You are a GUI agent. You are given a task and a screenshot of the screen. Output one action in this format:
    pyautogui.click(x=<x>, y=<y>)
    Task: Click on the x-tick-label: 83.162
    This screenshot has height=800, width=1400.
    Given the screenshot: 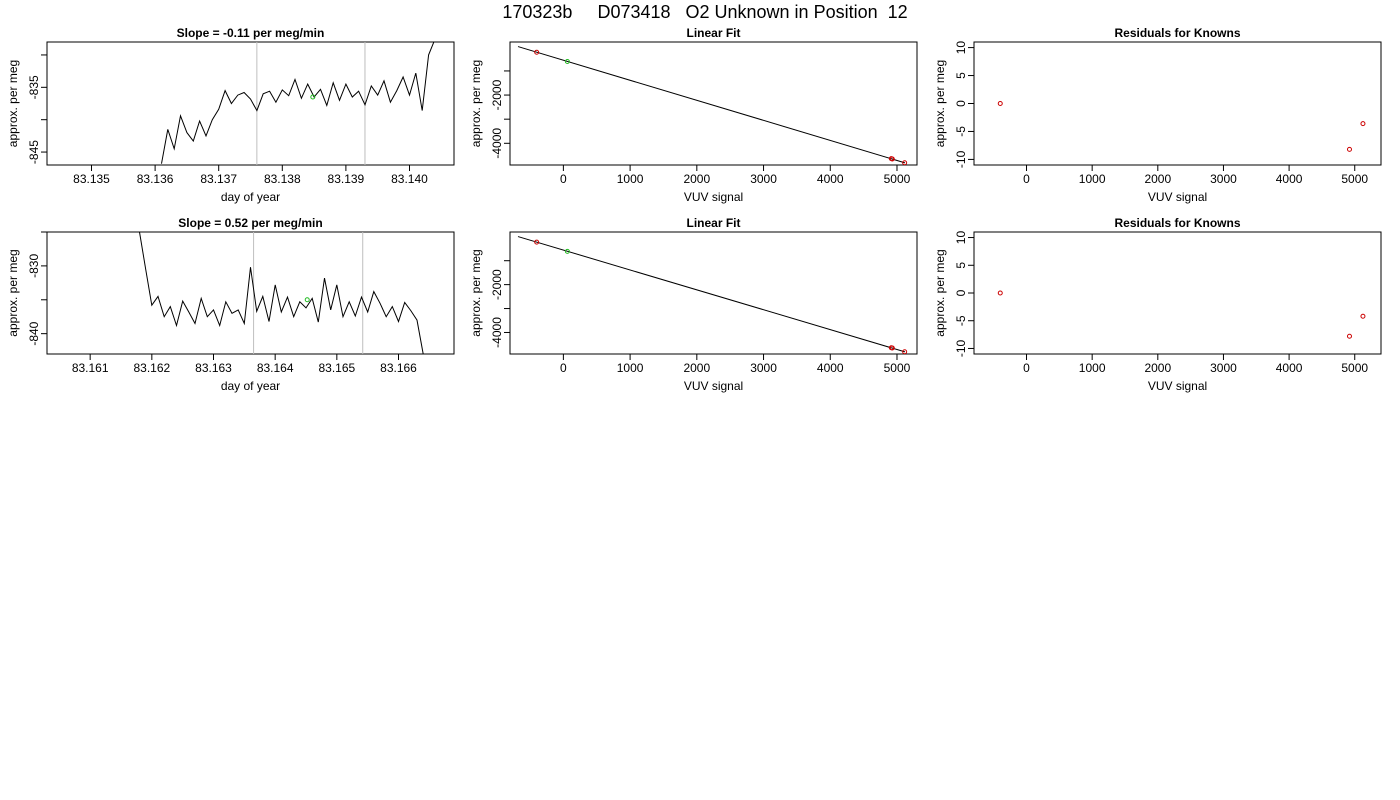 What is the action you would take?
    pyautogui.click(x=151, y=368)
    